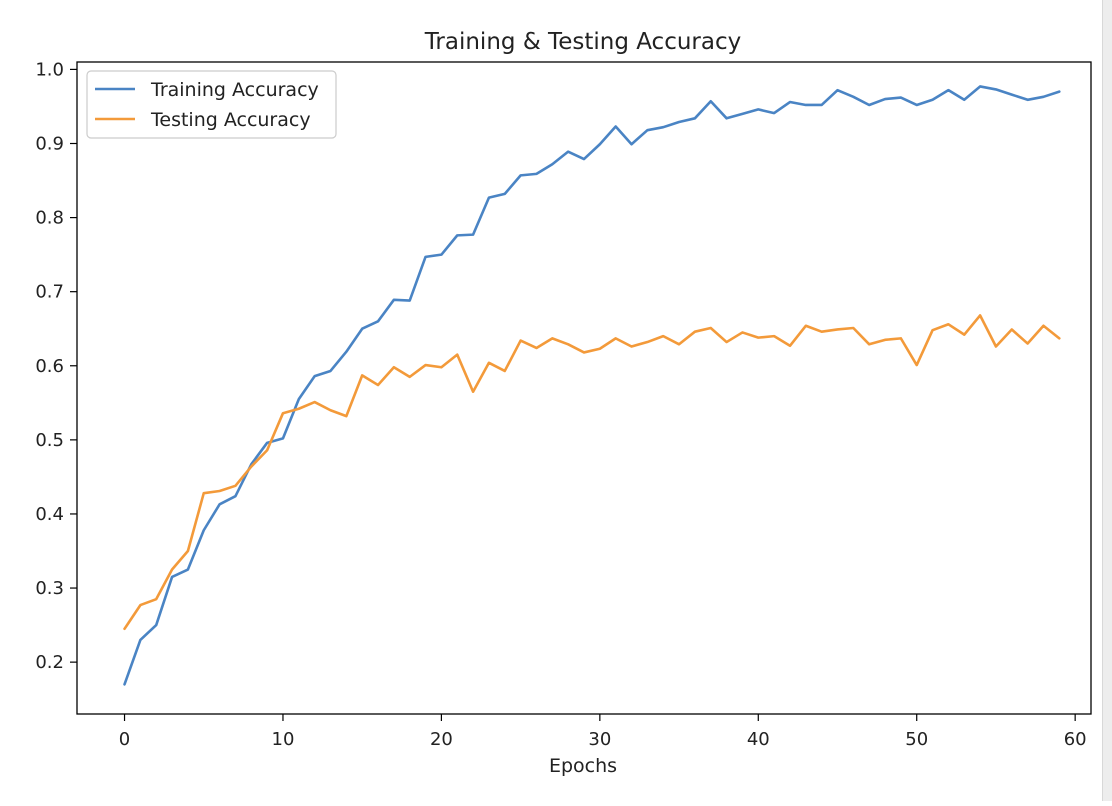 The width and height of the screenshot is (1112, 806). I want to click on y-tick-label: 0.8, so click(49, 218).